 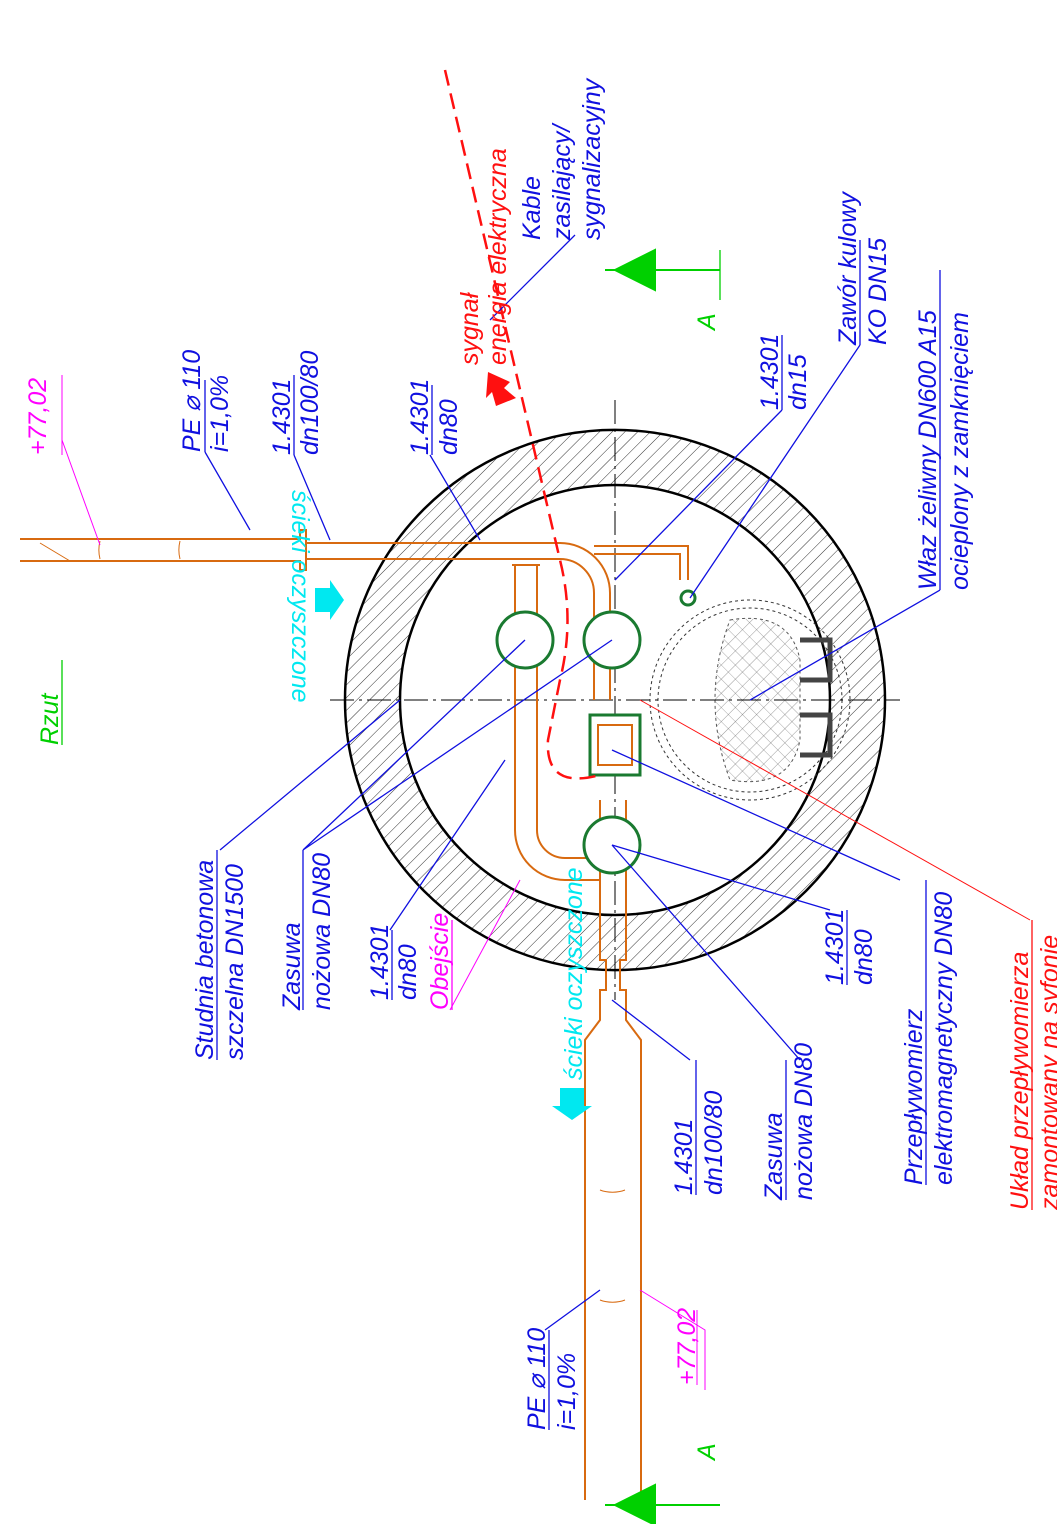 What do you see at coordinates (562, 181) in the screenshot?
I see `label-line: zasilający/` at bounding box center [562, 181].